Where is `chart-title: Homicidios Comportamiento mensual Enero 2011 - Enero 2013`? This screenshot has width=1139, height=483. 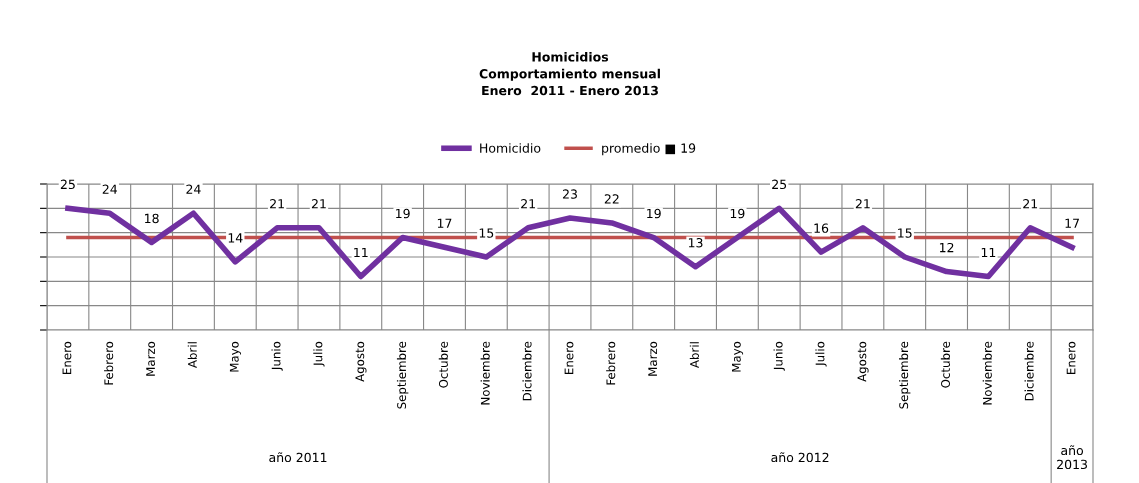 chart-title: Homicidios Comportamiento mensual Enero 2011 - Enero 2013 is located at coordinates (569, 73).